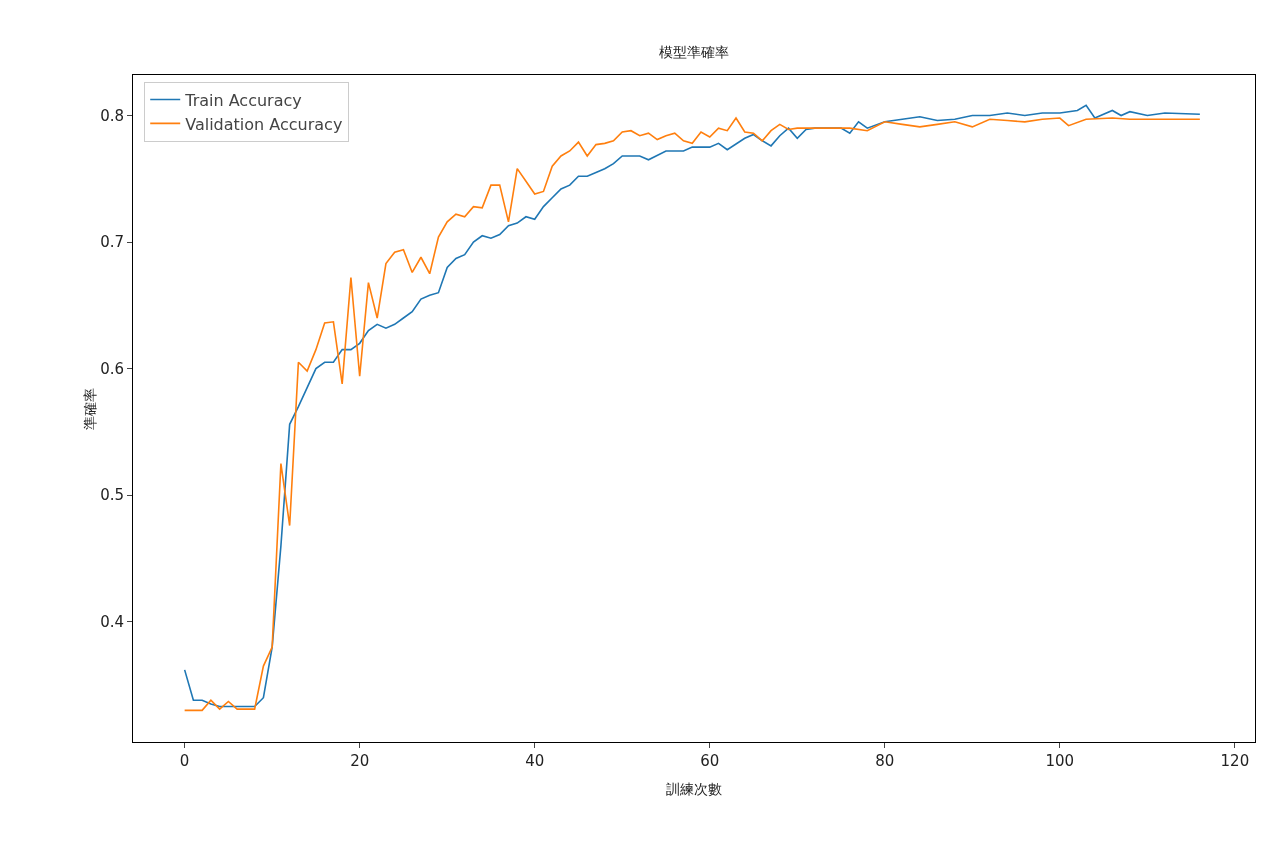 Image resolution: width=1273 pixels, height=853 pixels. Describe the element at coordinates (264, 124) in the screenshot. I see `legend-label: Validation Accuracy` at that location.